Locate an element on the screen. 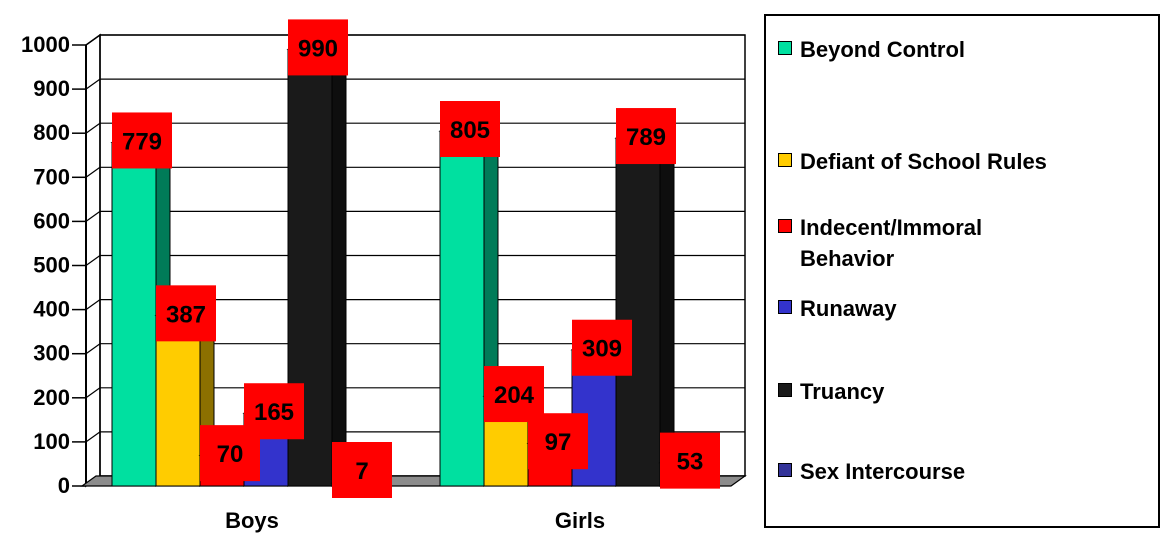 The width and height of the screenshot is (1168, 535). data-label-group: 387 is located at coordinates (186, 313).